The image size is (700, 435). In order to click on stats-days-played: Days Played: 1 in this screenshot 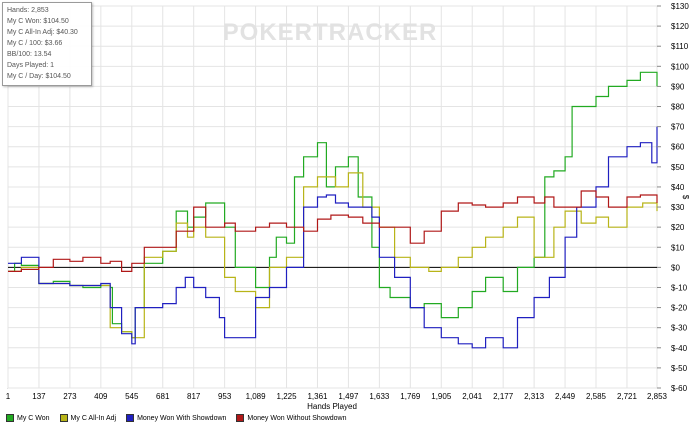, I will do `click(31, 65)`.